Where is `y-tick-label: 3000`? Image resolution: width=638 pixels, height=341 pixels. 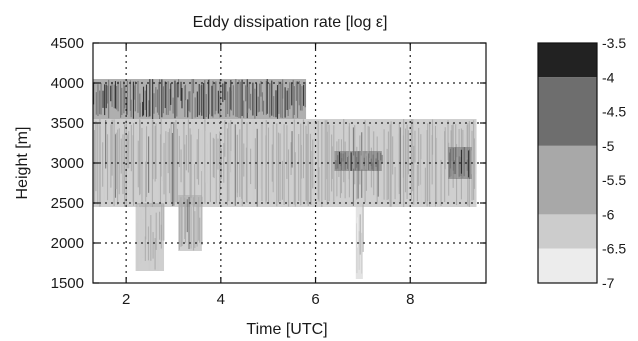 y-tick-label: 3000 is located at coordinates (67, 163).